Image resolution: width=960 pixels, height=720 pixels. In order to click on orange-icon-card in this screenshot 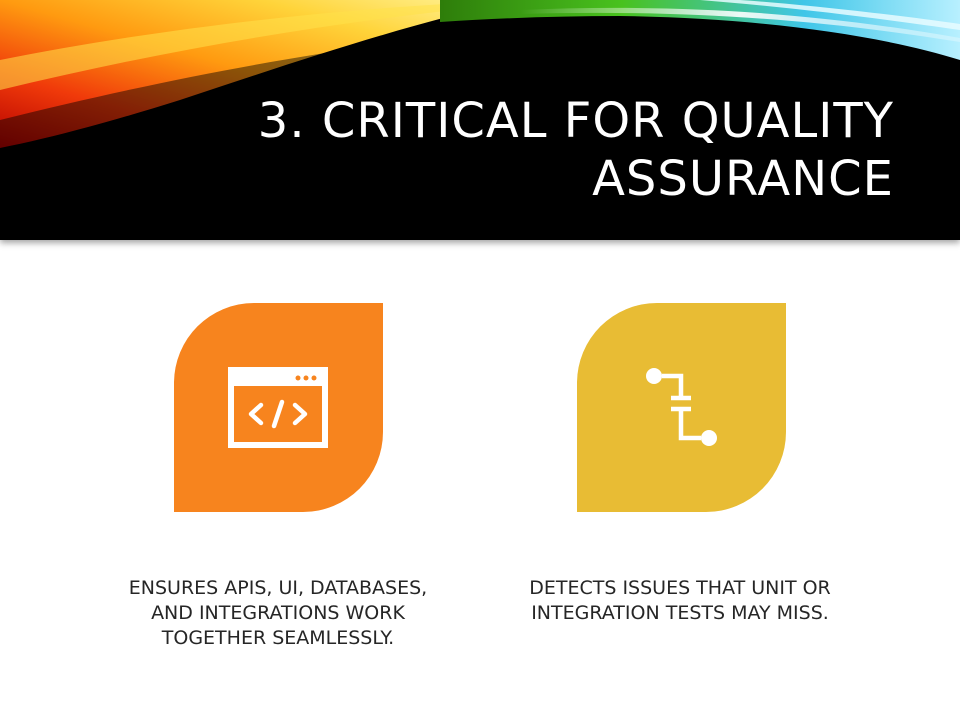, I will do `click(278, 407)`.